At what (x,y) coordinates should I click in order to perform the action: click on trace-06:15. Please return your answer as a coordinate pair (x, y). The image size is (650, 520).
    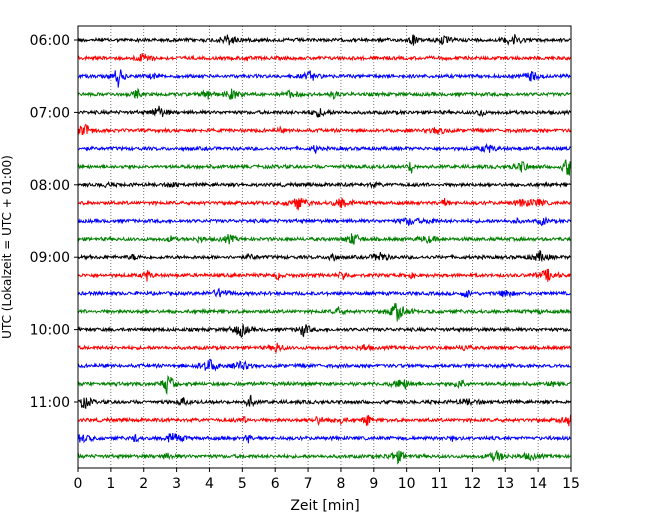
    Looking at the image, I should click on (324, 57).